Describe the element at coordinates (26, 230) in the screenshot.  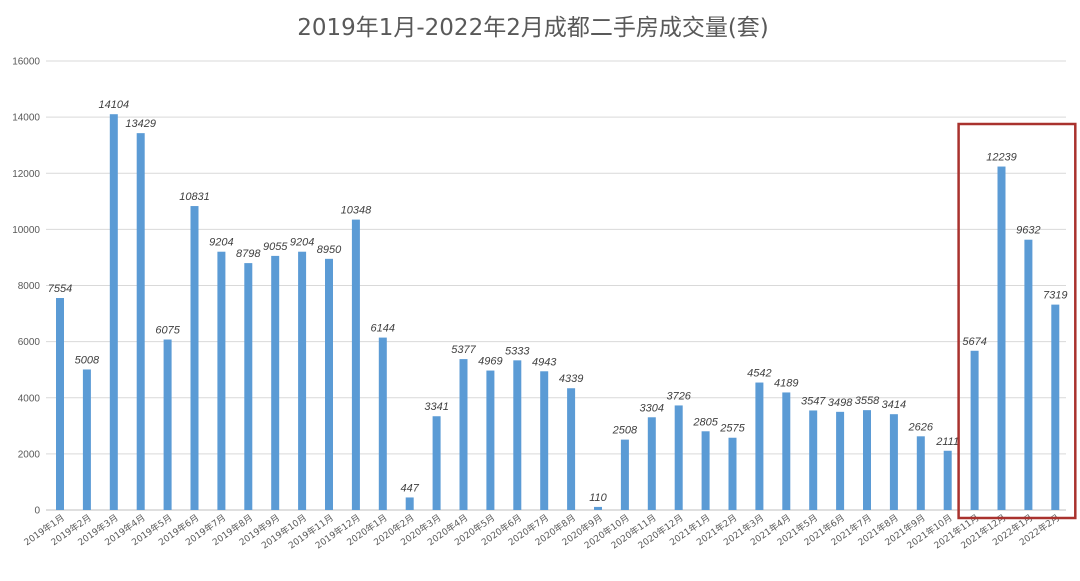
I see `y-tick-label: 10000` at that location.